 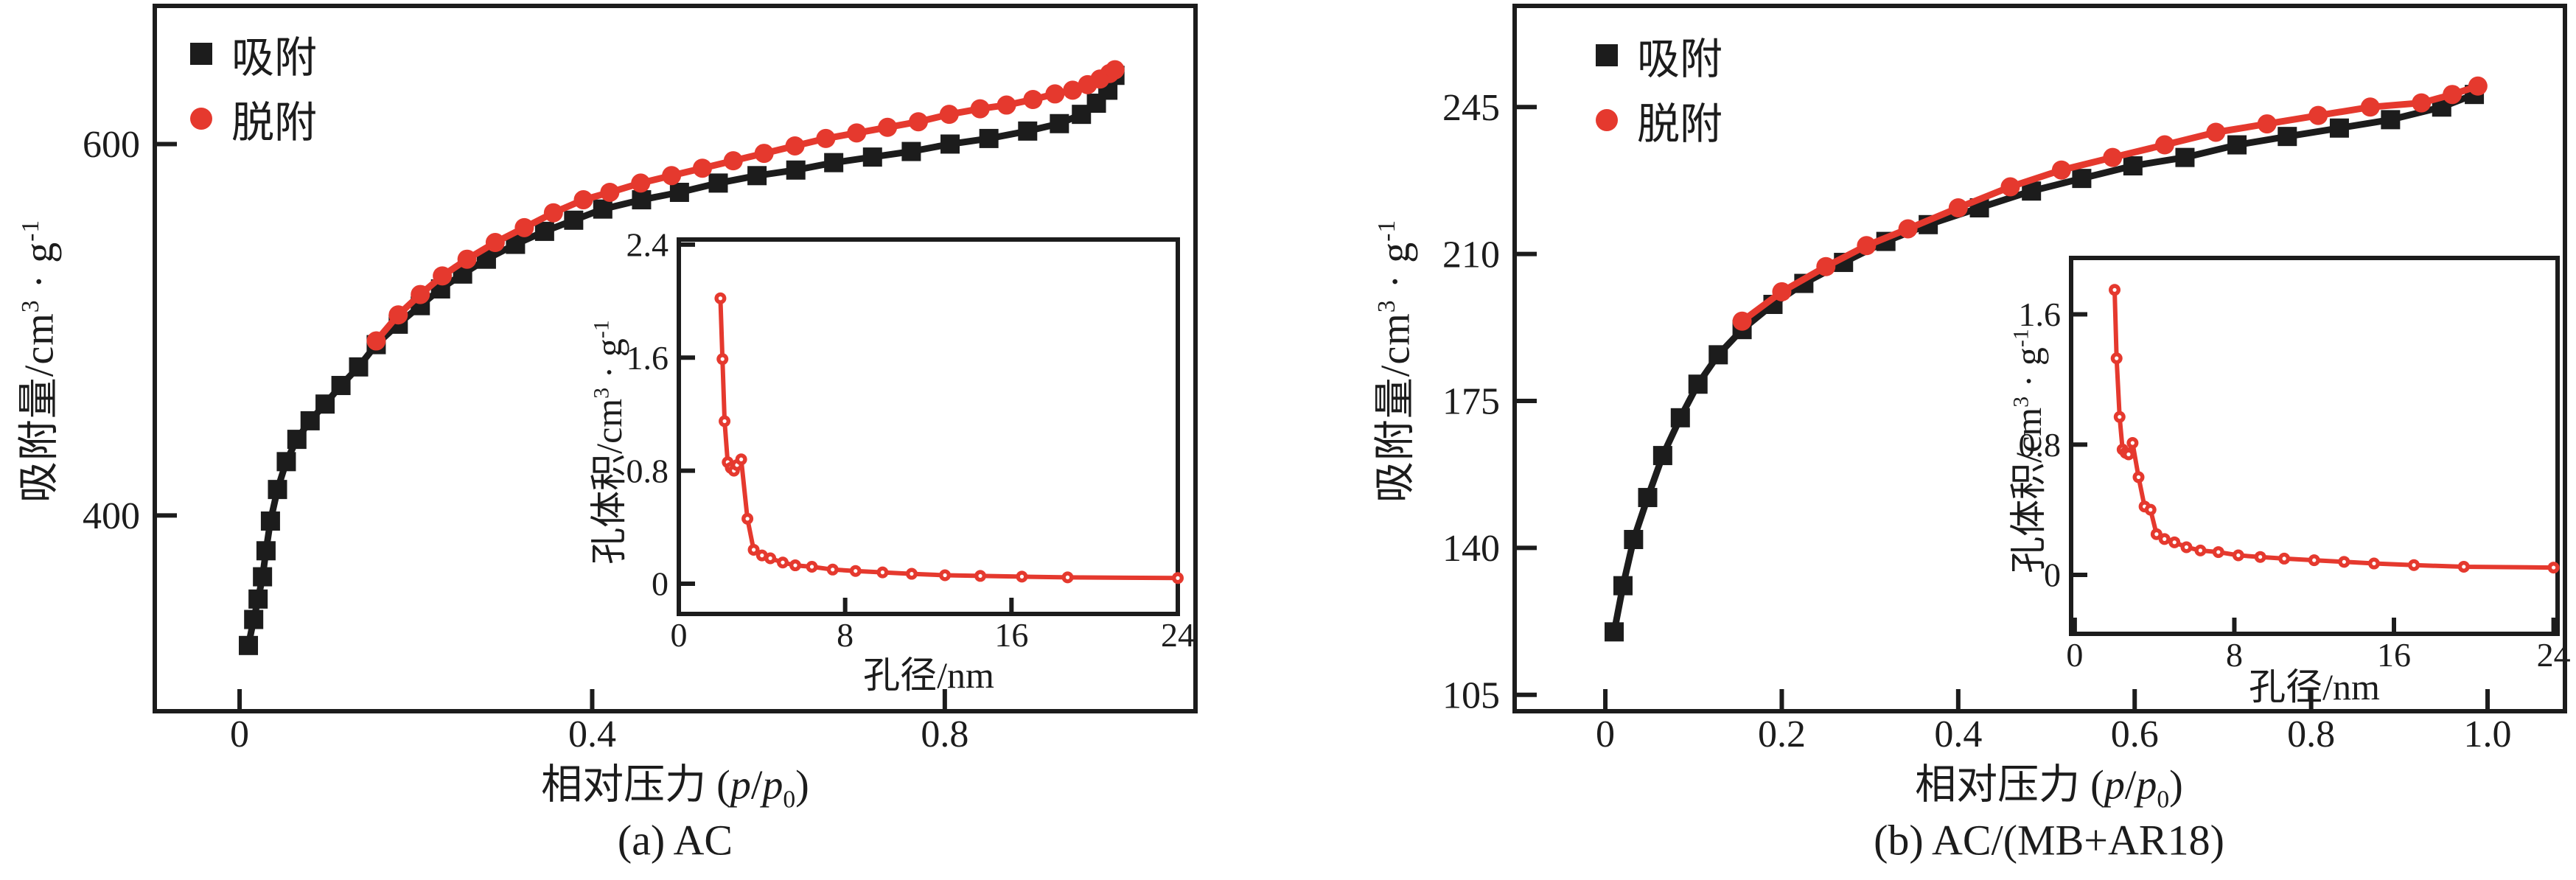 I want to click on panel-a-inset-y-tick-label: 2.4, so click(x=647, y=245).